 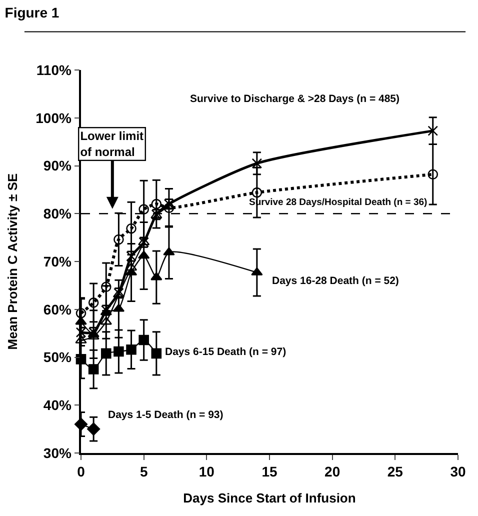 I want to click on x-axis-title: Days Since Start of Infusion, so click(x=269, y=498).